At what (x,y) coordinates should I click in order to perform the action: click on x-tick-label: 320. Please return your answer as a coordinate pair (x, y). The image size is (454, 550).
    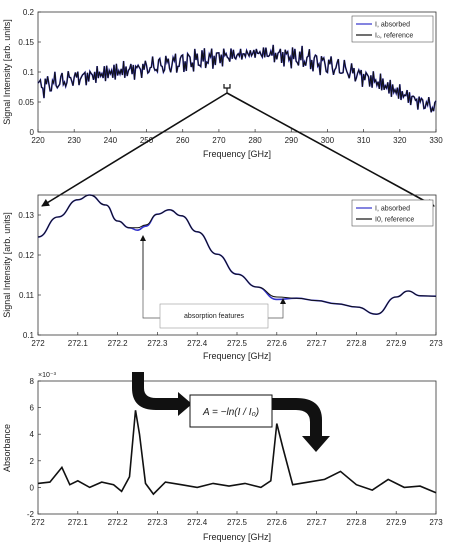
    Looking at the image, I should click on (400, 140).